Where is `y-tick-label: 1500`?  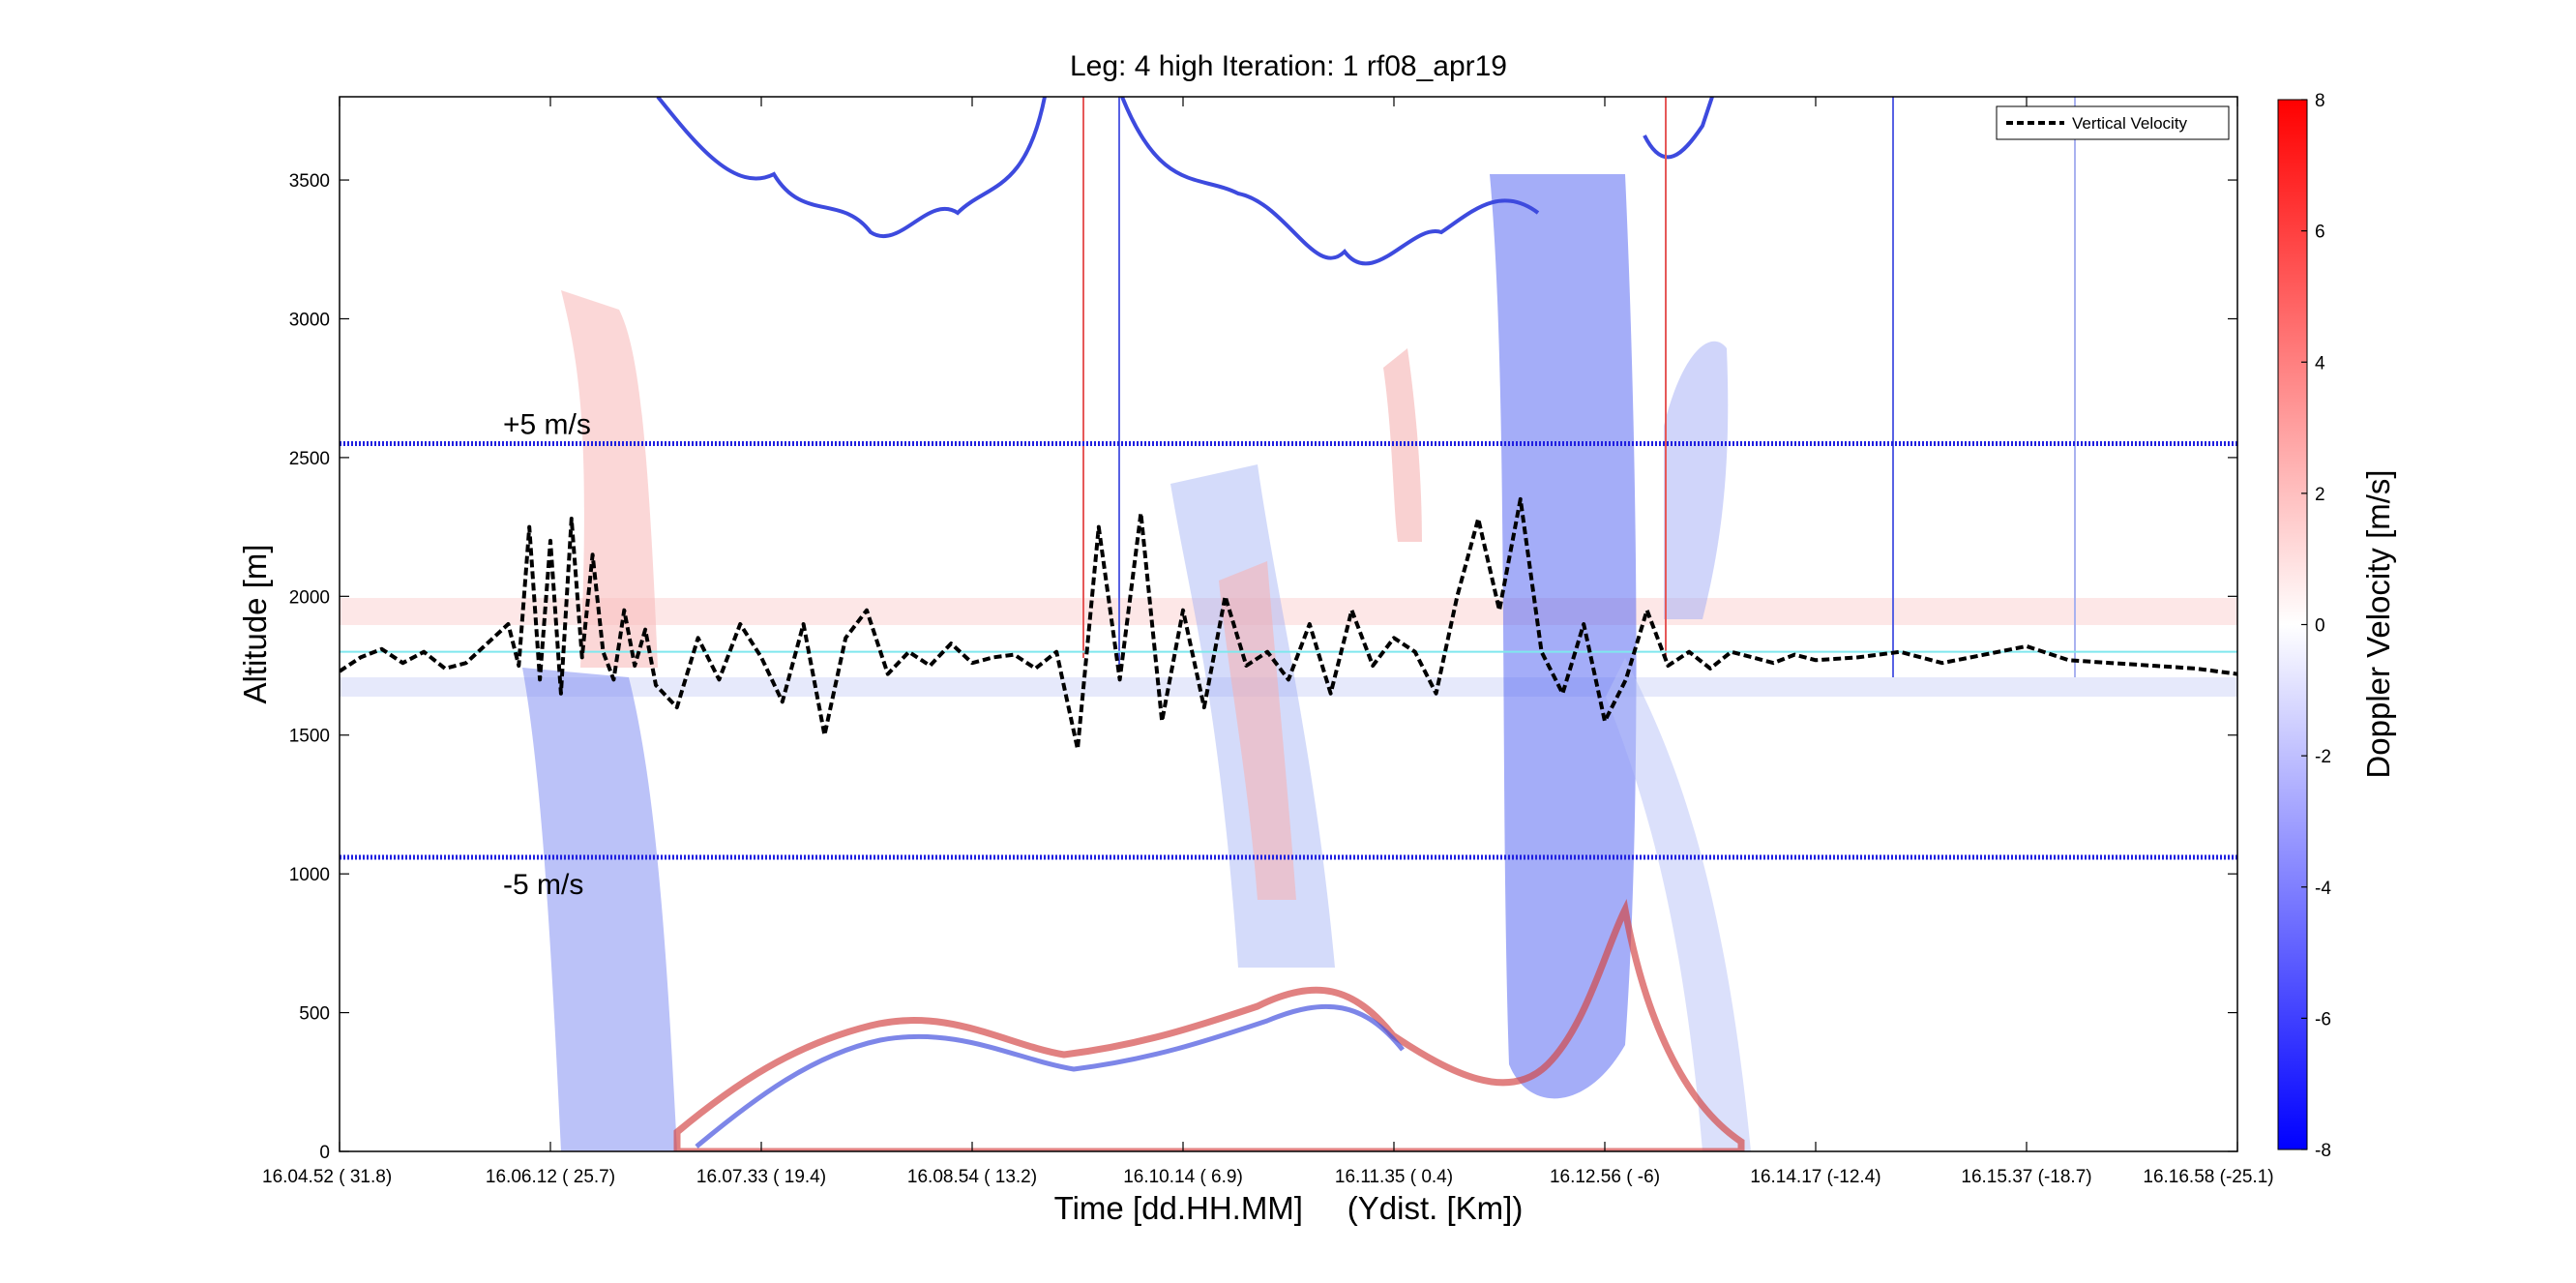
y-tick-label: 1500 is located at coordinates (309, 737).